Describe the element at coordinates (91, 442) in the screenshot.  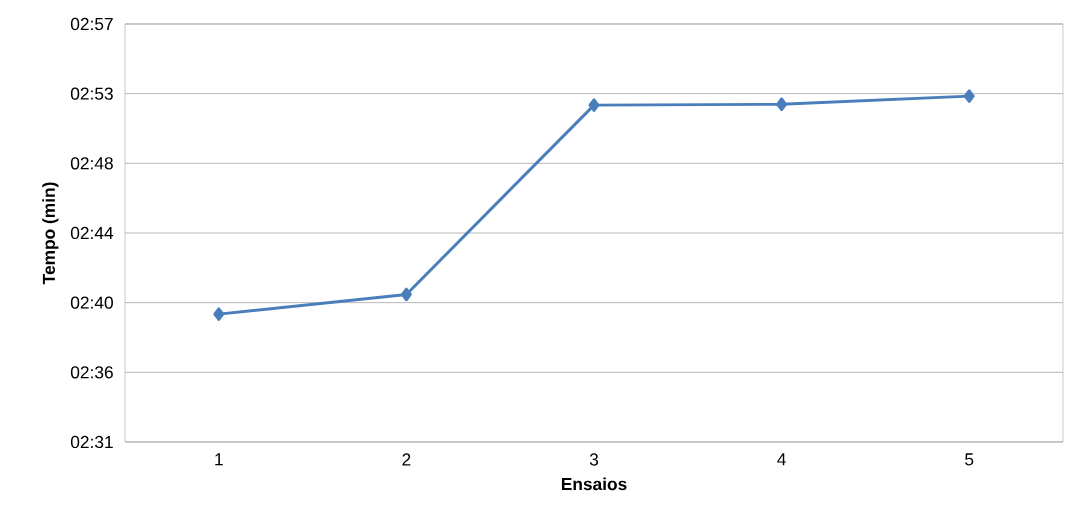
I see `y-tick-label: 02:31` at that location.